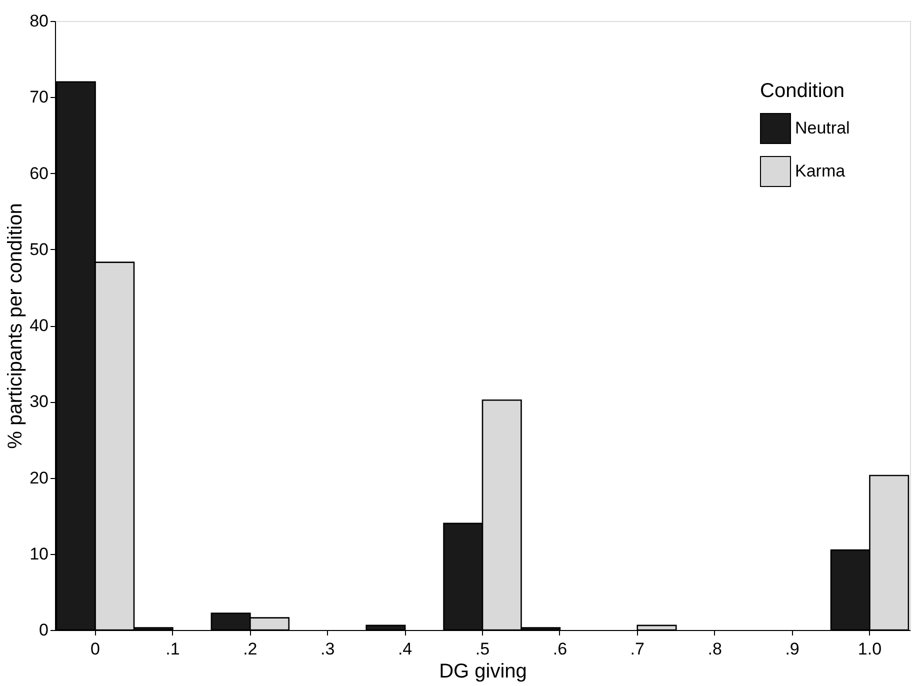  Describe the element at coordinates (39, 325) in the screenshot. I see `y-tick-label: 40` at that location.